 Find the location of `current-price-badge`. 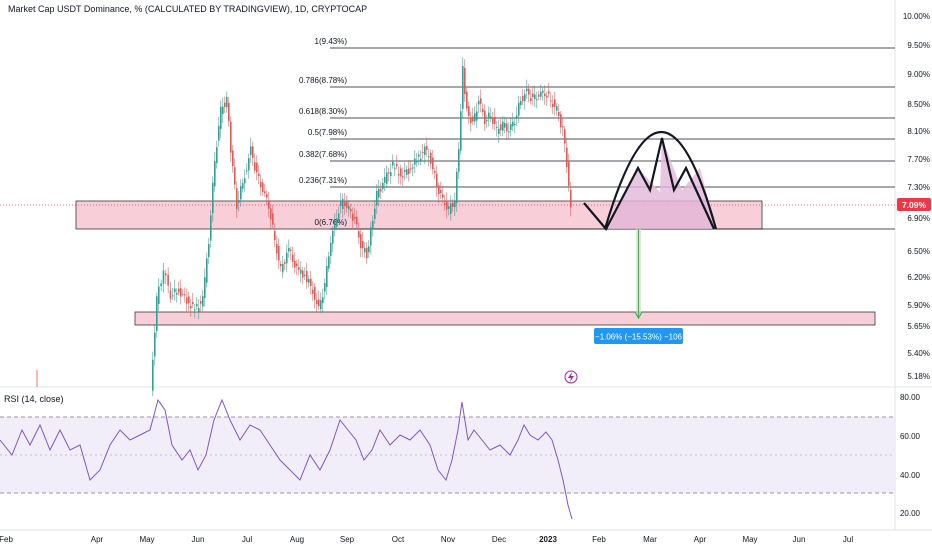

current-price-badge is located at coordinates (914, 204).